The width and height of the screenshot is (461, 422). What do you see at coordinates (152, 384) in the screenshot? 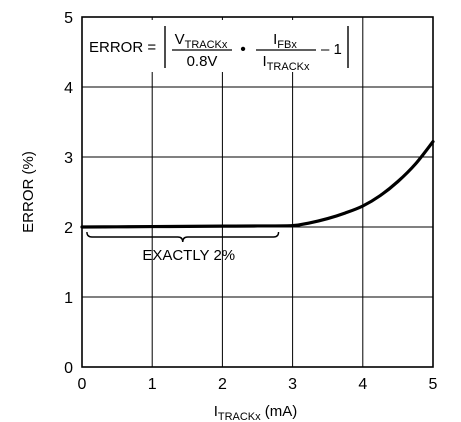
I see `x-tick-label: 1` at bounding box center [152, 384].